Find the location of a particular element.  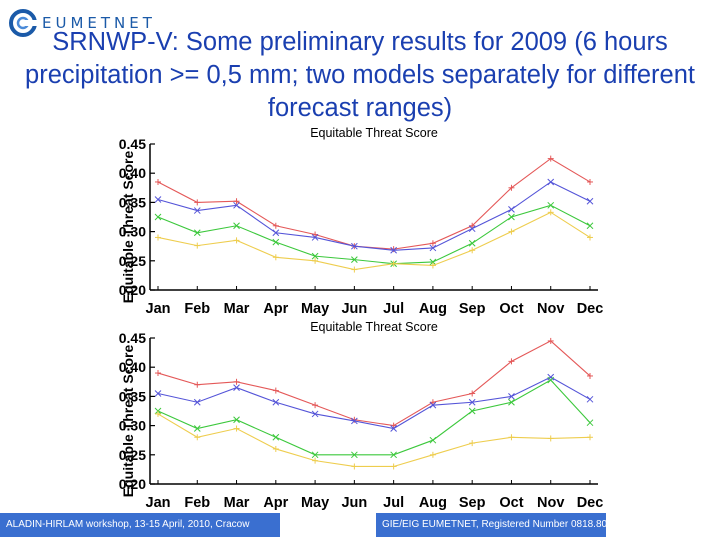

y-tick-label: 0.30 is located at coordinates (132, 232).